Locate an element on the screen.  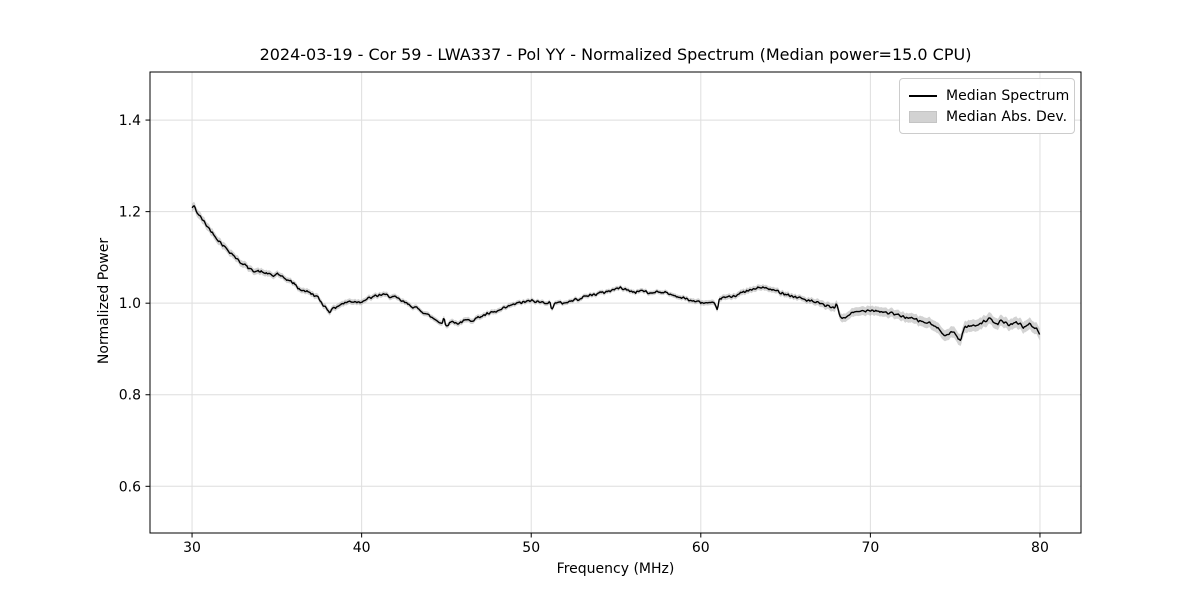
y-tick-label: 0.8 is located at coordinates (130, 396).